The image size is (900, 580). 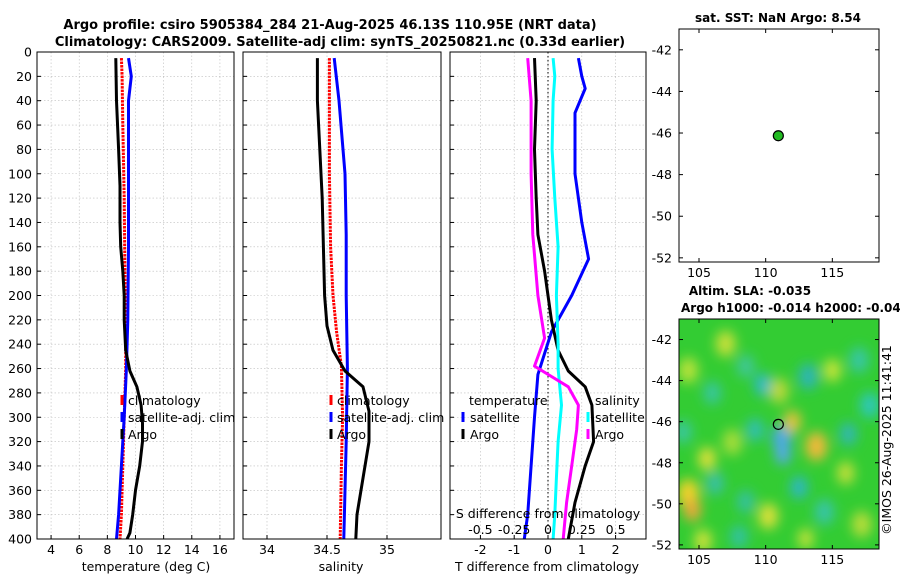 I want to click on legend-title-salinity: salinity, so click(x=617, y=400).